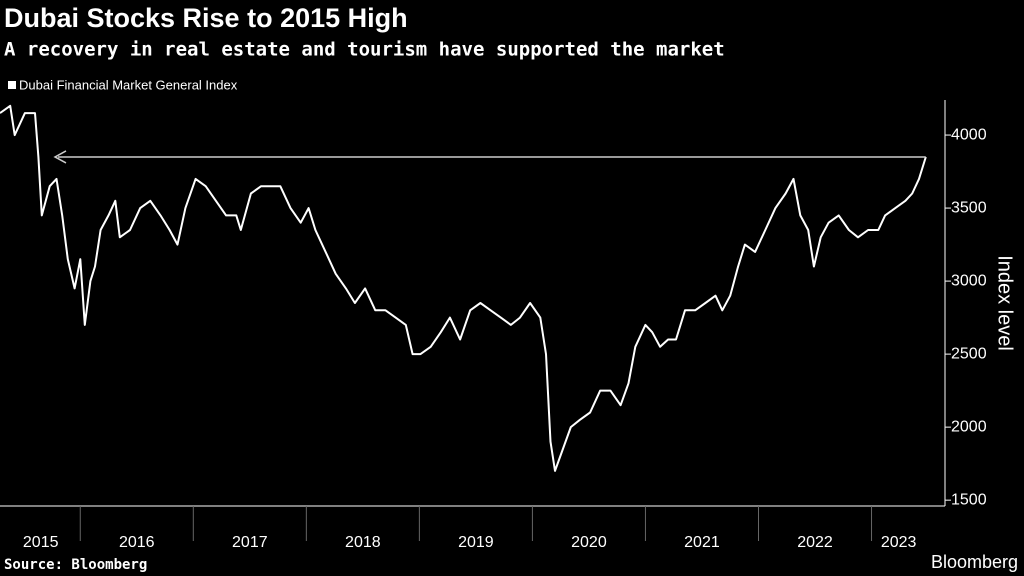 The width and height of the screenshot is (1024, 576). Describe the element at coordinates (969, 207) in the screenshot. I see `y-tick-label: 3500` at that location.